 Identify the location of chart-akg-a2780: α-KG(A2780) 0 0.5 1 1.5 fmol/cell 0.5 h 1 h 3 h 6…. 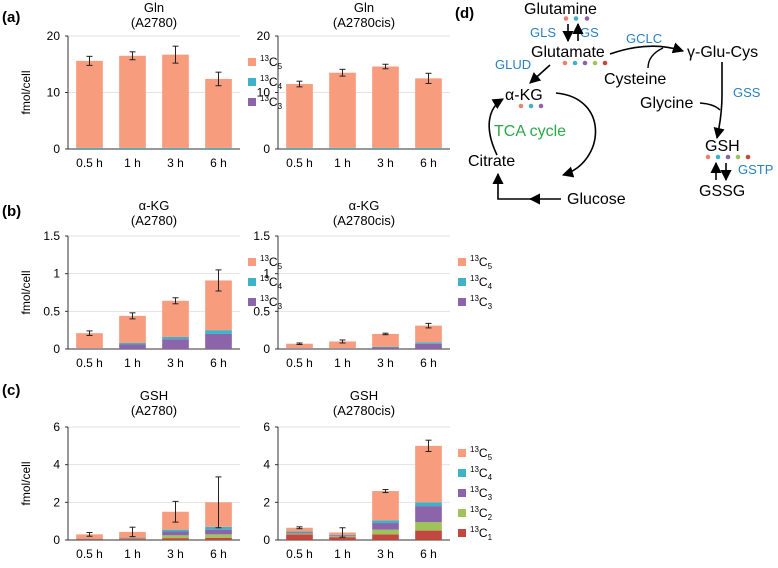
(151, 284).